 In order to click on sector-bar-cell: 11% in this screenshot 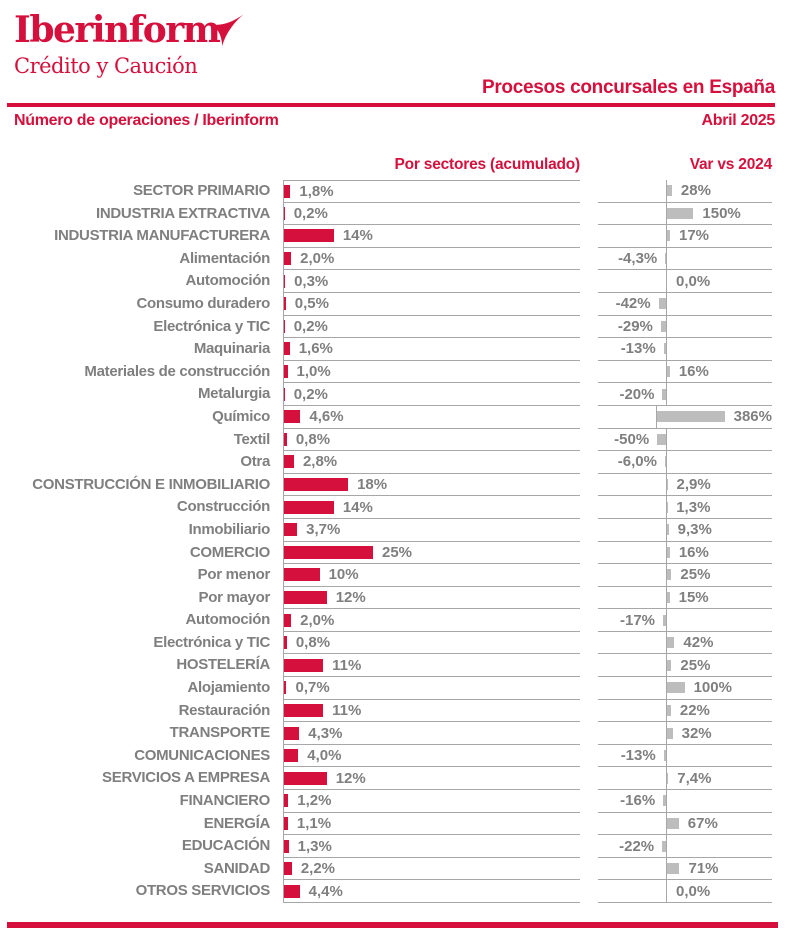, I will do `click(431, 711)`.